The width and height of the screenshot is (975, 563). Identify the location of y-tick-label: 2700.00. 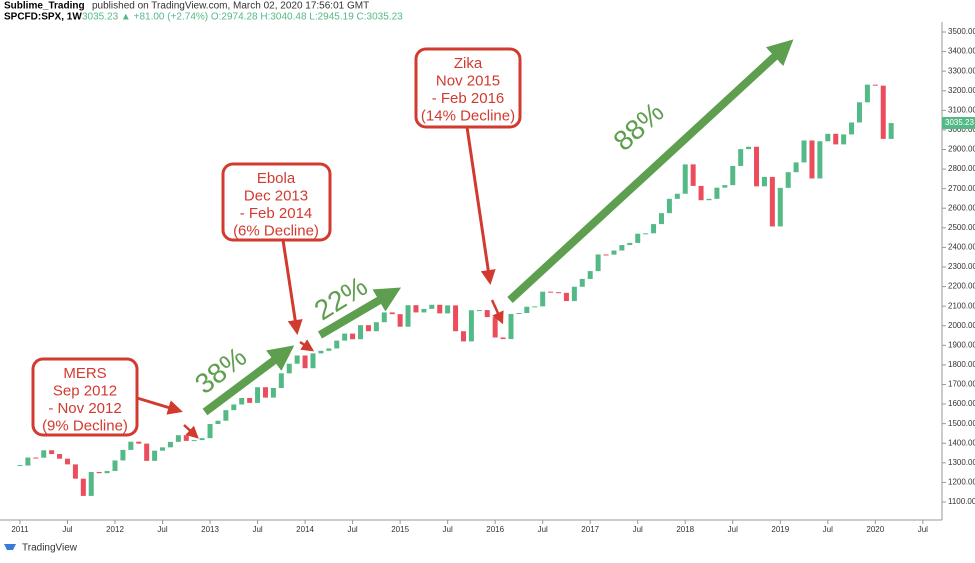
(961, 188).